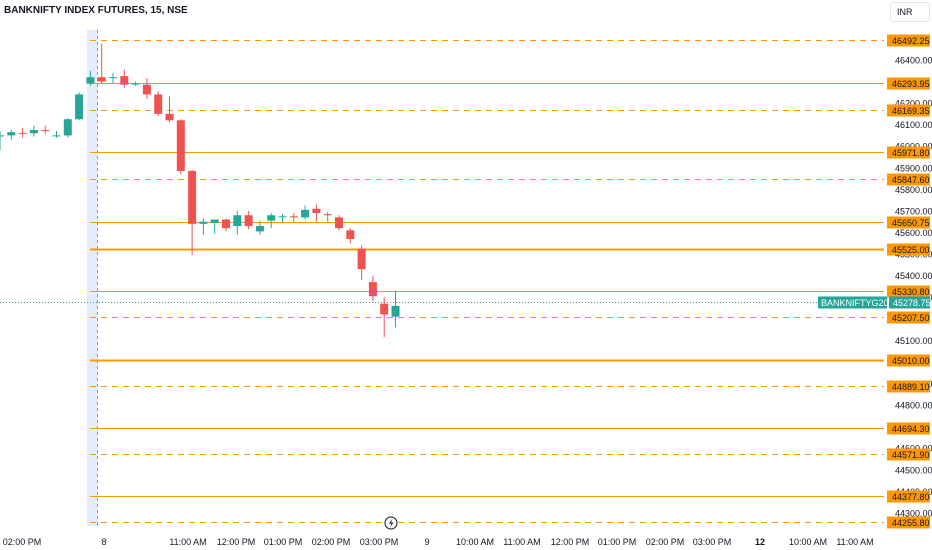  Describe the element at coordinates (391, 523) in the screenshot. I see `lightning-icon` at that location.